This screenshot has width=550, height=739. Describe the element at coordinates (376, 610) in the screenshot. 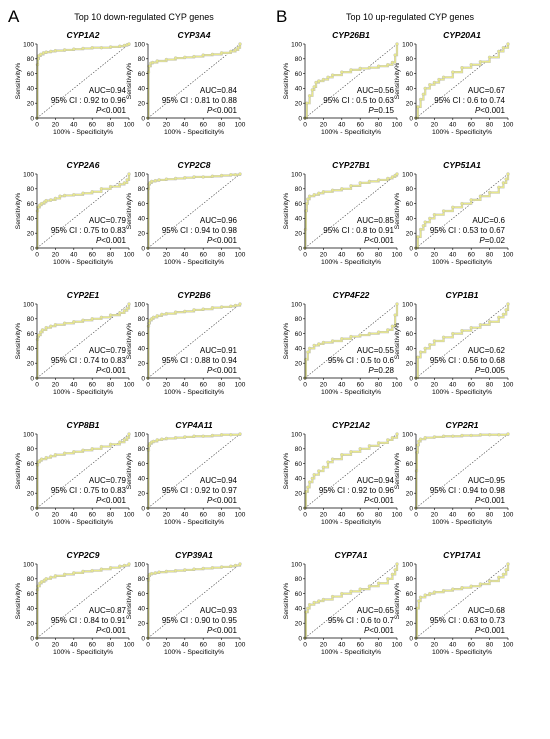

I see `auc-label: AUC=0.65` at that location.